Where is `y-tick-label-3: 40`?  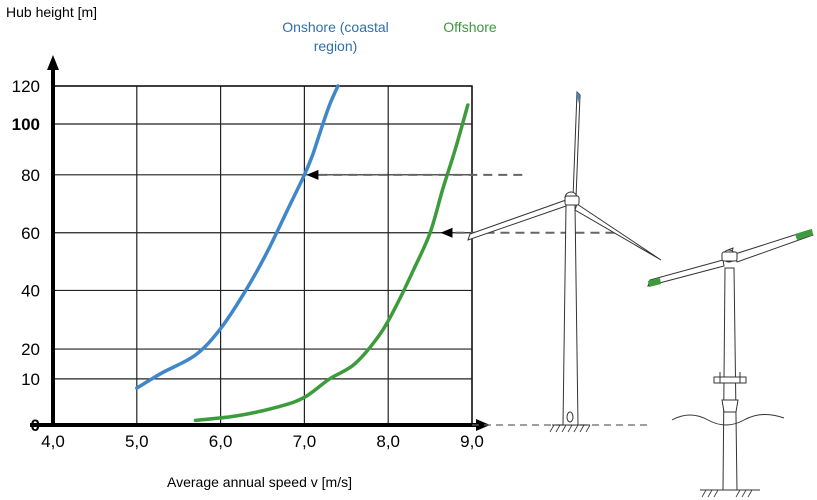
y-tick-label-3: 40 is located at coordinates (30, 290).